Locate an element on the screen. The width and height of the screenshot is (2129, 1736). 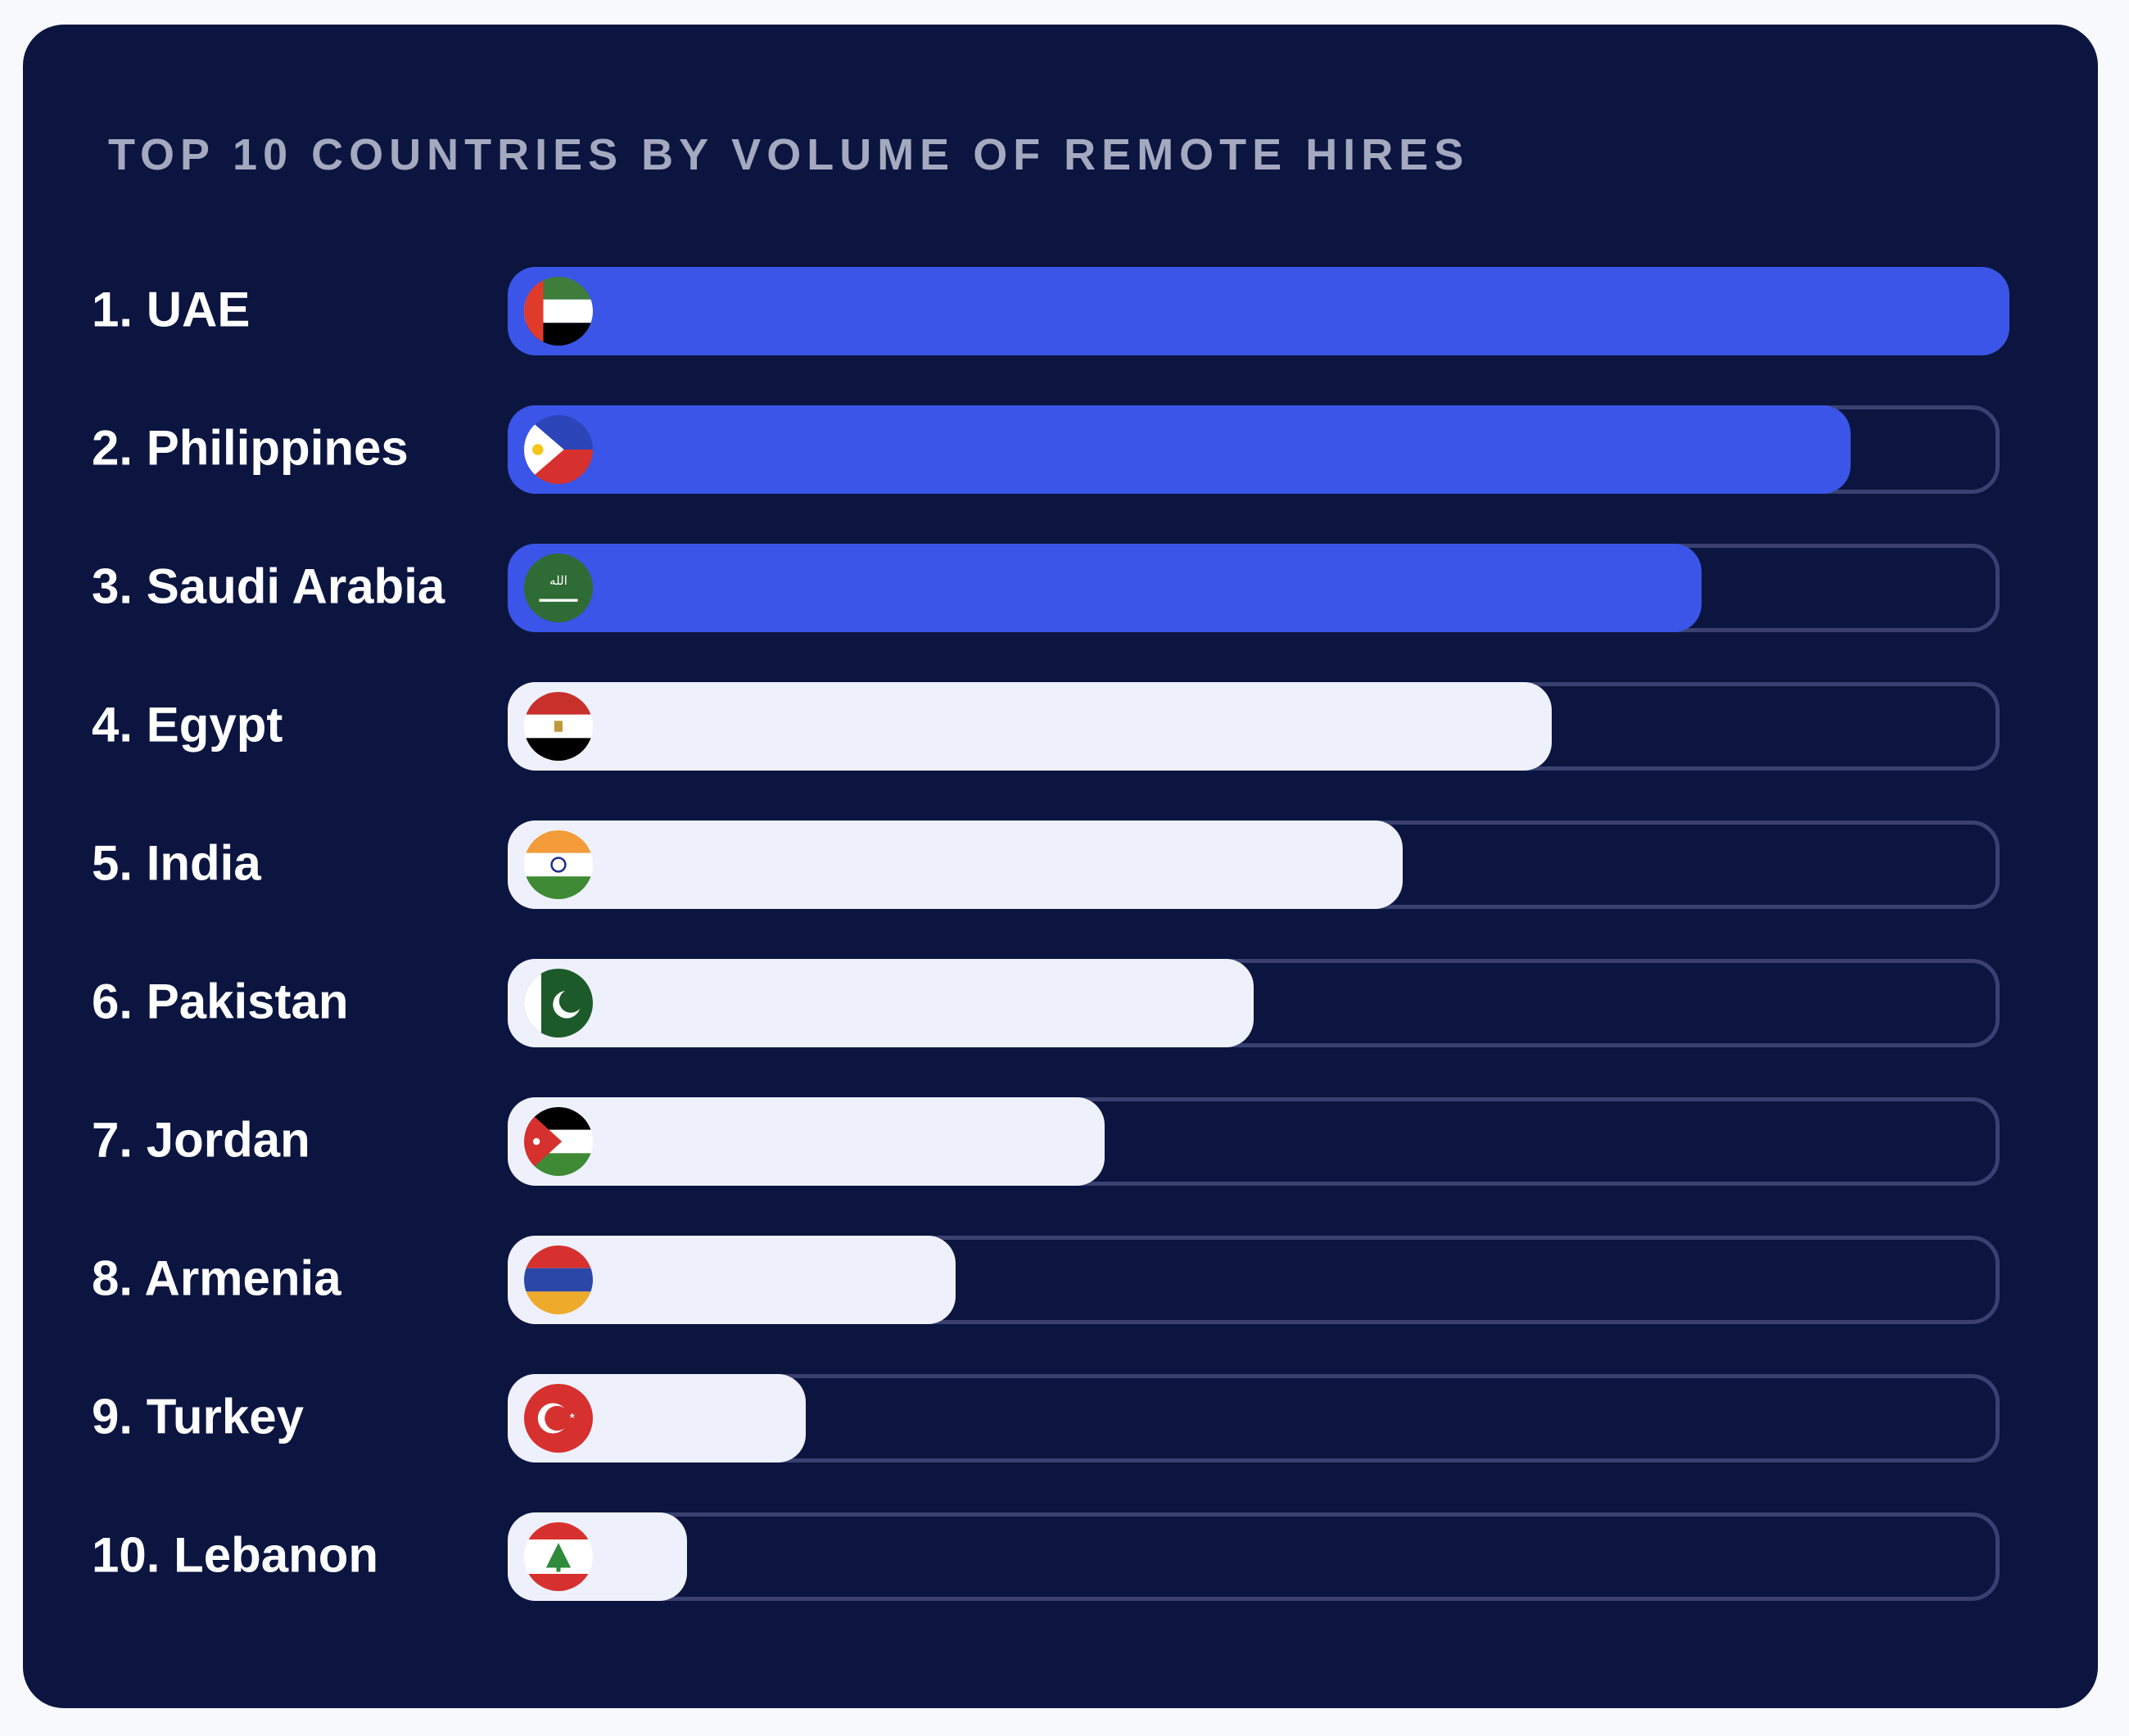
india-flag-icon is located at coordinates (558, 865).